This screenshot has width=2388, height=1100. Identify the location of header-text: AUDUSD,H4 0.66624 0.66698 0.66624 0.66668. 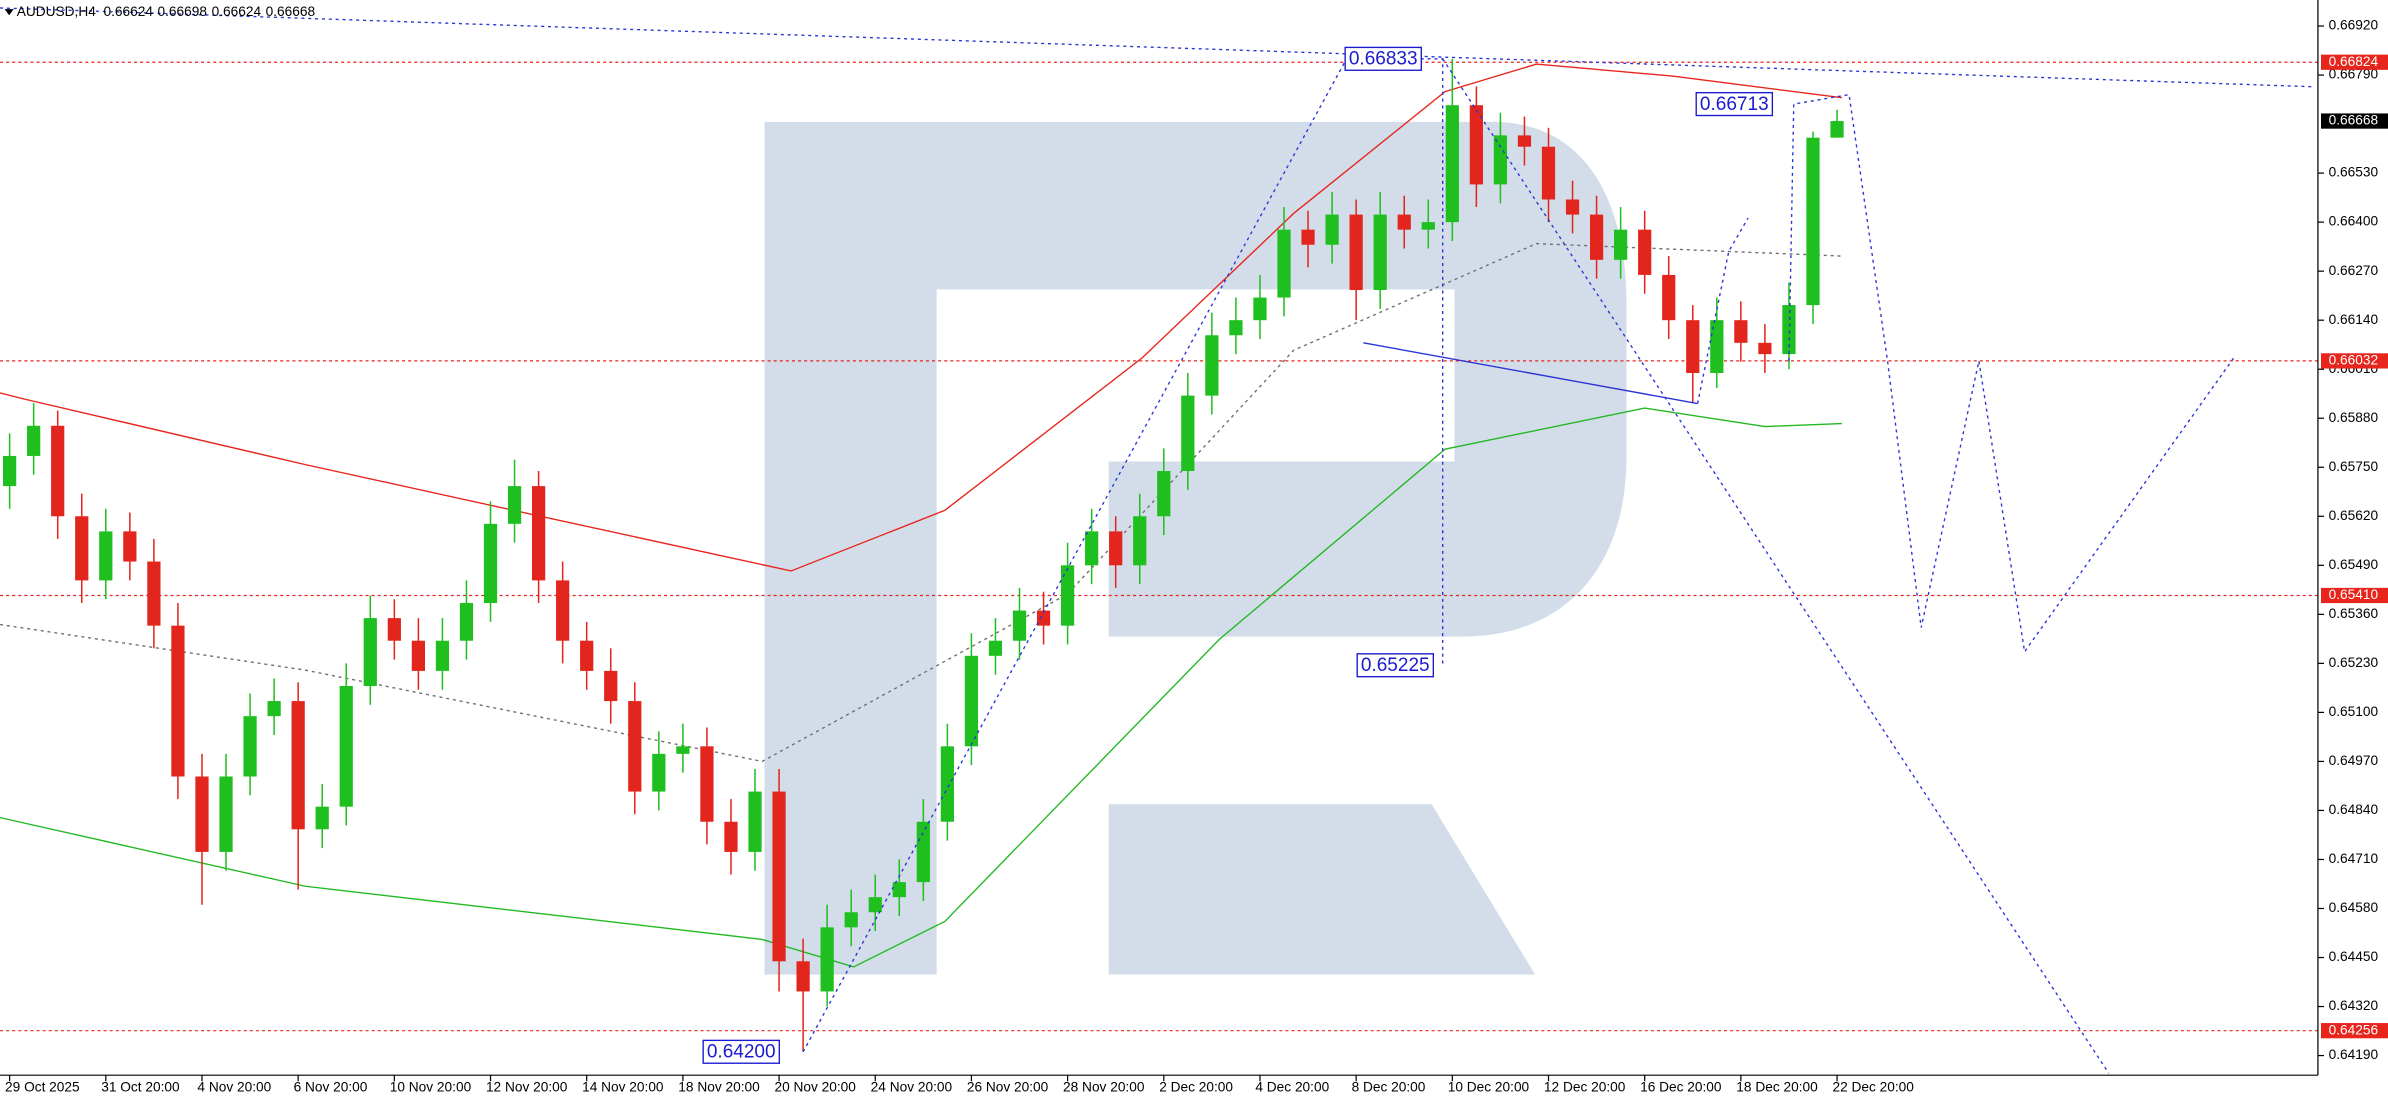
(166, 11).